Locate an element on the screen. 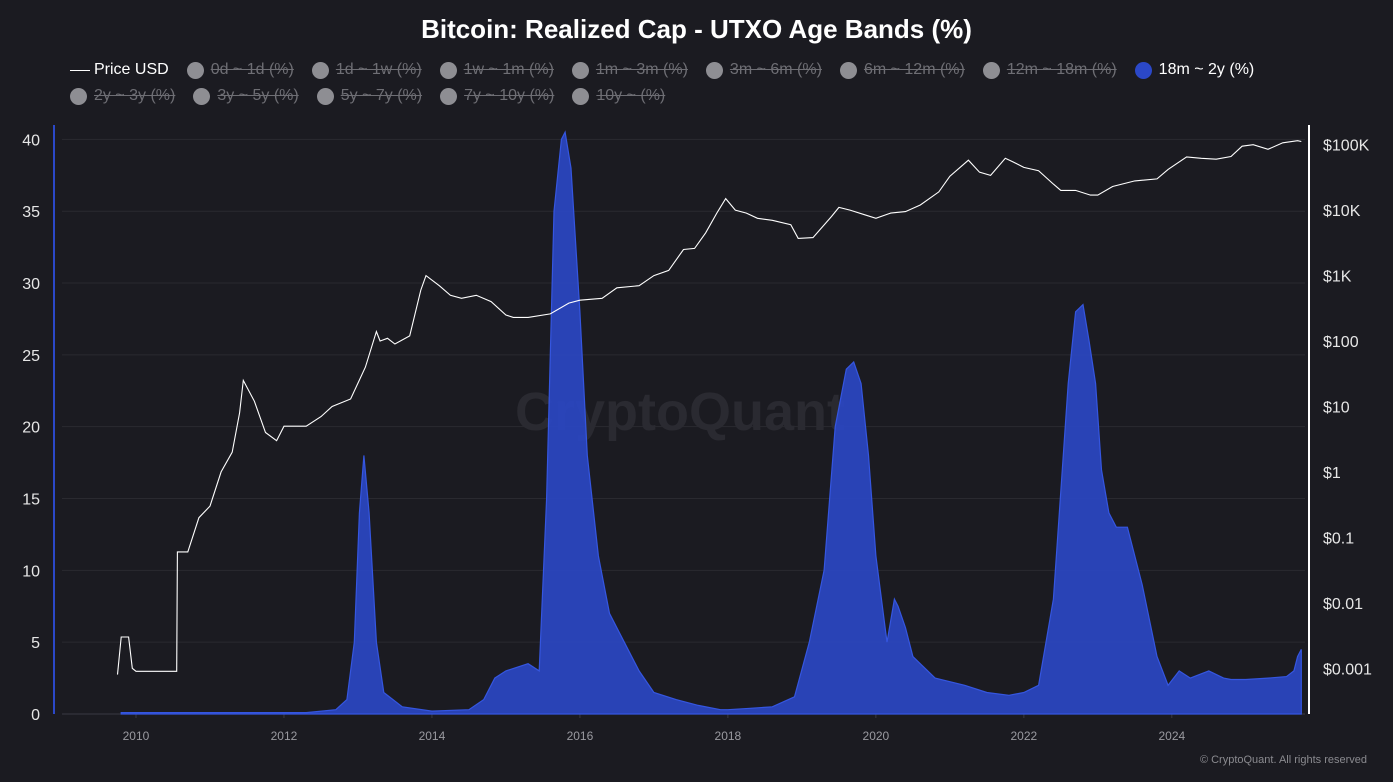 This screenshot has width=1393, height=782. y-left-tick-label: 15 is located at coordinates (31, 500).